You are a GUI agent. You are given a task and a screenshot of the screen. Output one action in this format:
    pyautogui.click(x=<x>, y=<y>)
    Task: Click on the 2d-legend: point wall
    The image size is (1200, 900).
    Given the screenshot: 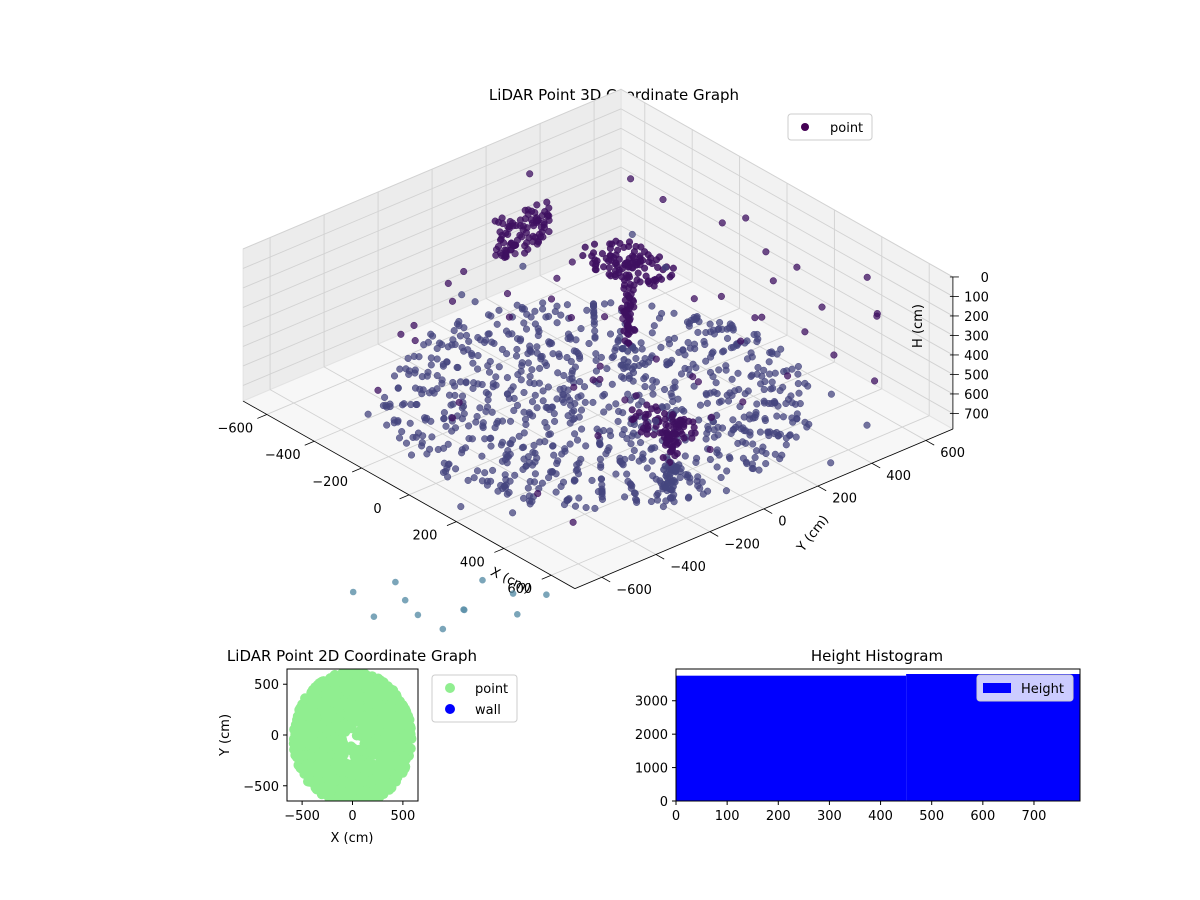 What is the action you would take?
    pyautogui.click(x=474, y=698)
    